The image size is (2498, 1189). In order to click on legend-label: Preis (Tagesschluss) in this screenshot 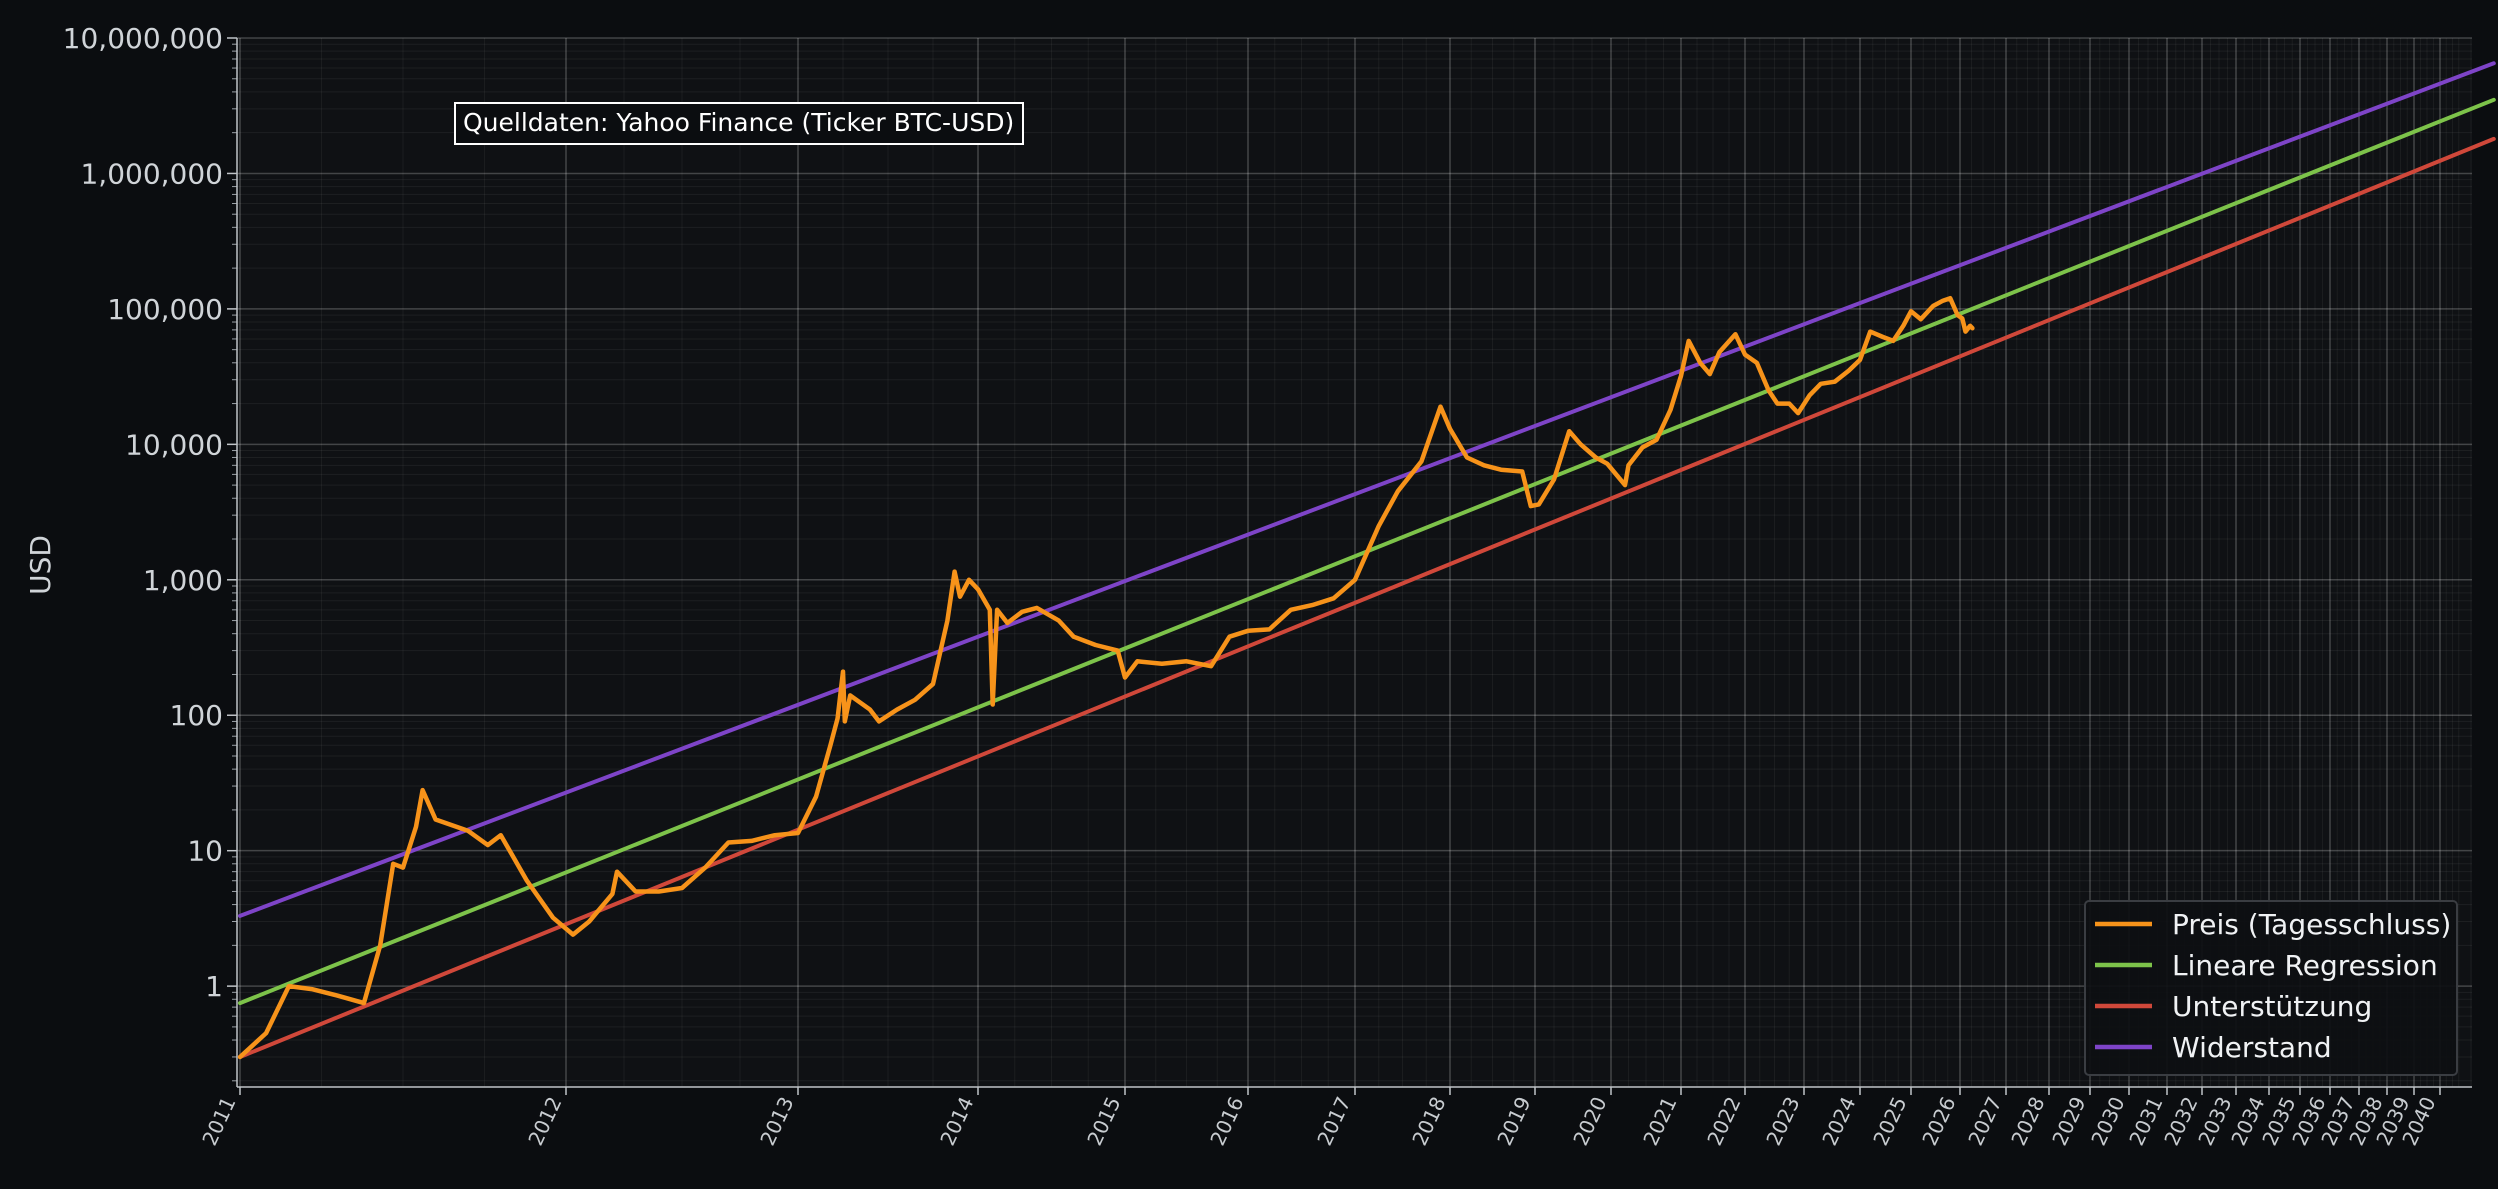, I will do `click(2311, 924)`.